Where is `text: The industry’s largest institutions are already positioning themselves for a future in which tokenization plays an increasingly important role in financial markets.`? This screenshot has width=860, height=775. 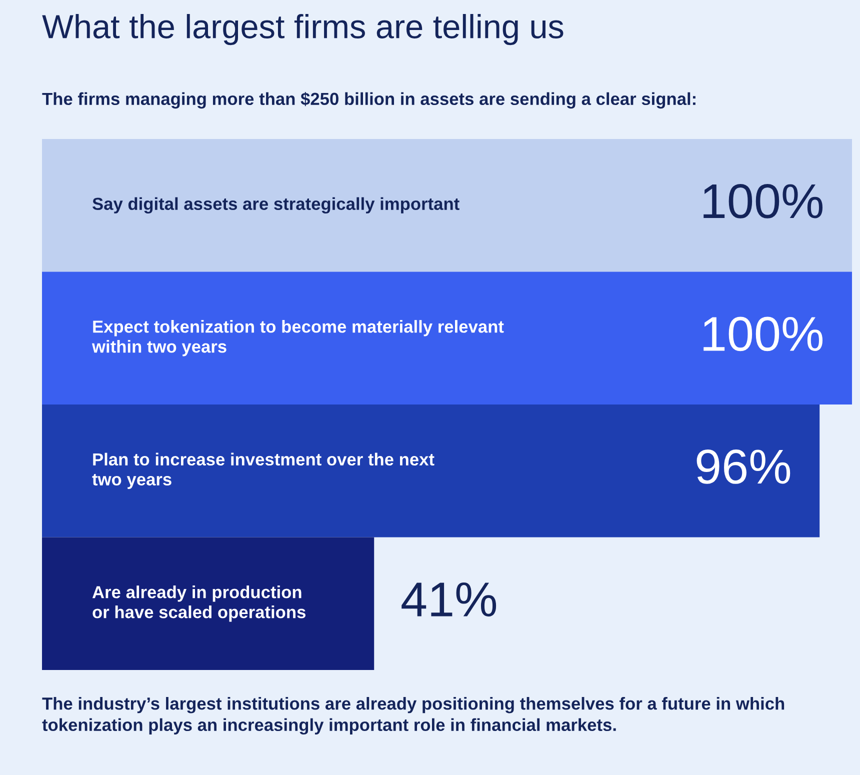 text: The industry’s largest institutions are already positioning themselves for a future in which tokenization plays an increasingly important role in financial markets. is located at coordinates (413, 716).